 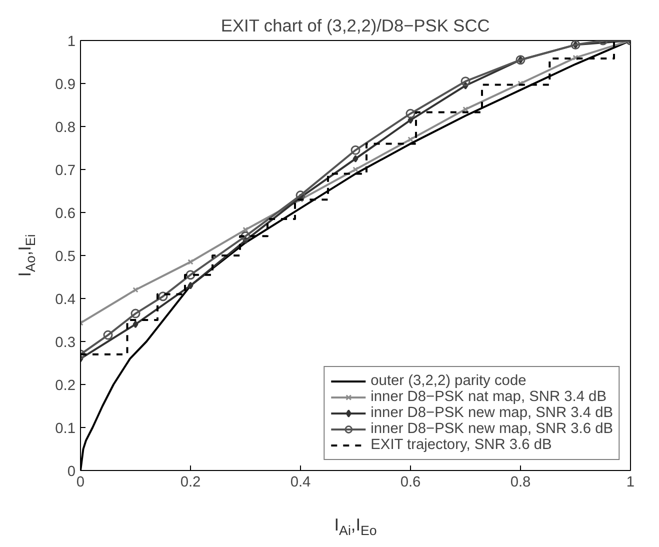 I want to click on y-tick-label: 0.3, so click(x=65, y=343).